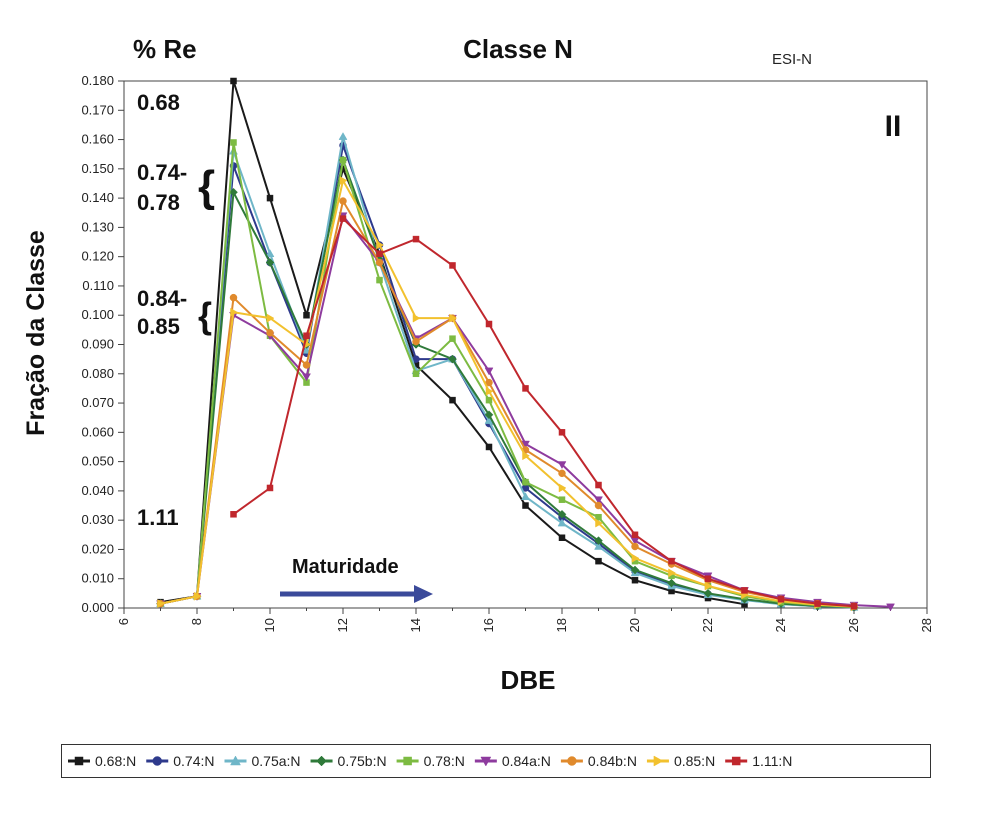 This screenshot has height=813, width=997. Describe the element at coordinates (158, 102) in the screenshot. I see `re-annotation-068: 0.68` at that location.